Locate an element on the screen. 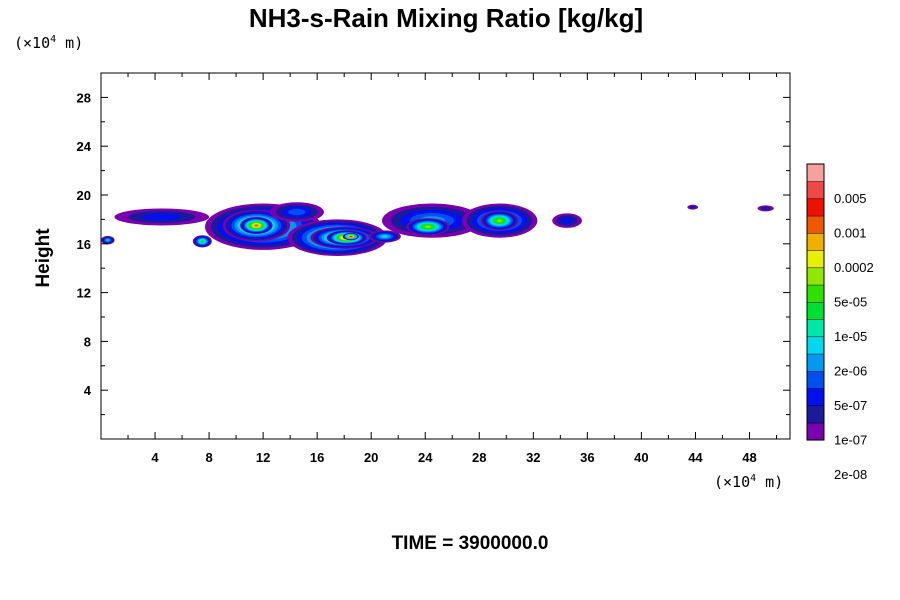 The image size is (900, 600). colorbar-frame is located at coordinates (815, 302).